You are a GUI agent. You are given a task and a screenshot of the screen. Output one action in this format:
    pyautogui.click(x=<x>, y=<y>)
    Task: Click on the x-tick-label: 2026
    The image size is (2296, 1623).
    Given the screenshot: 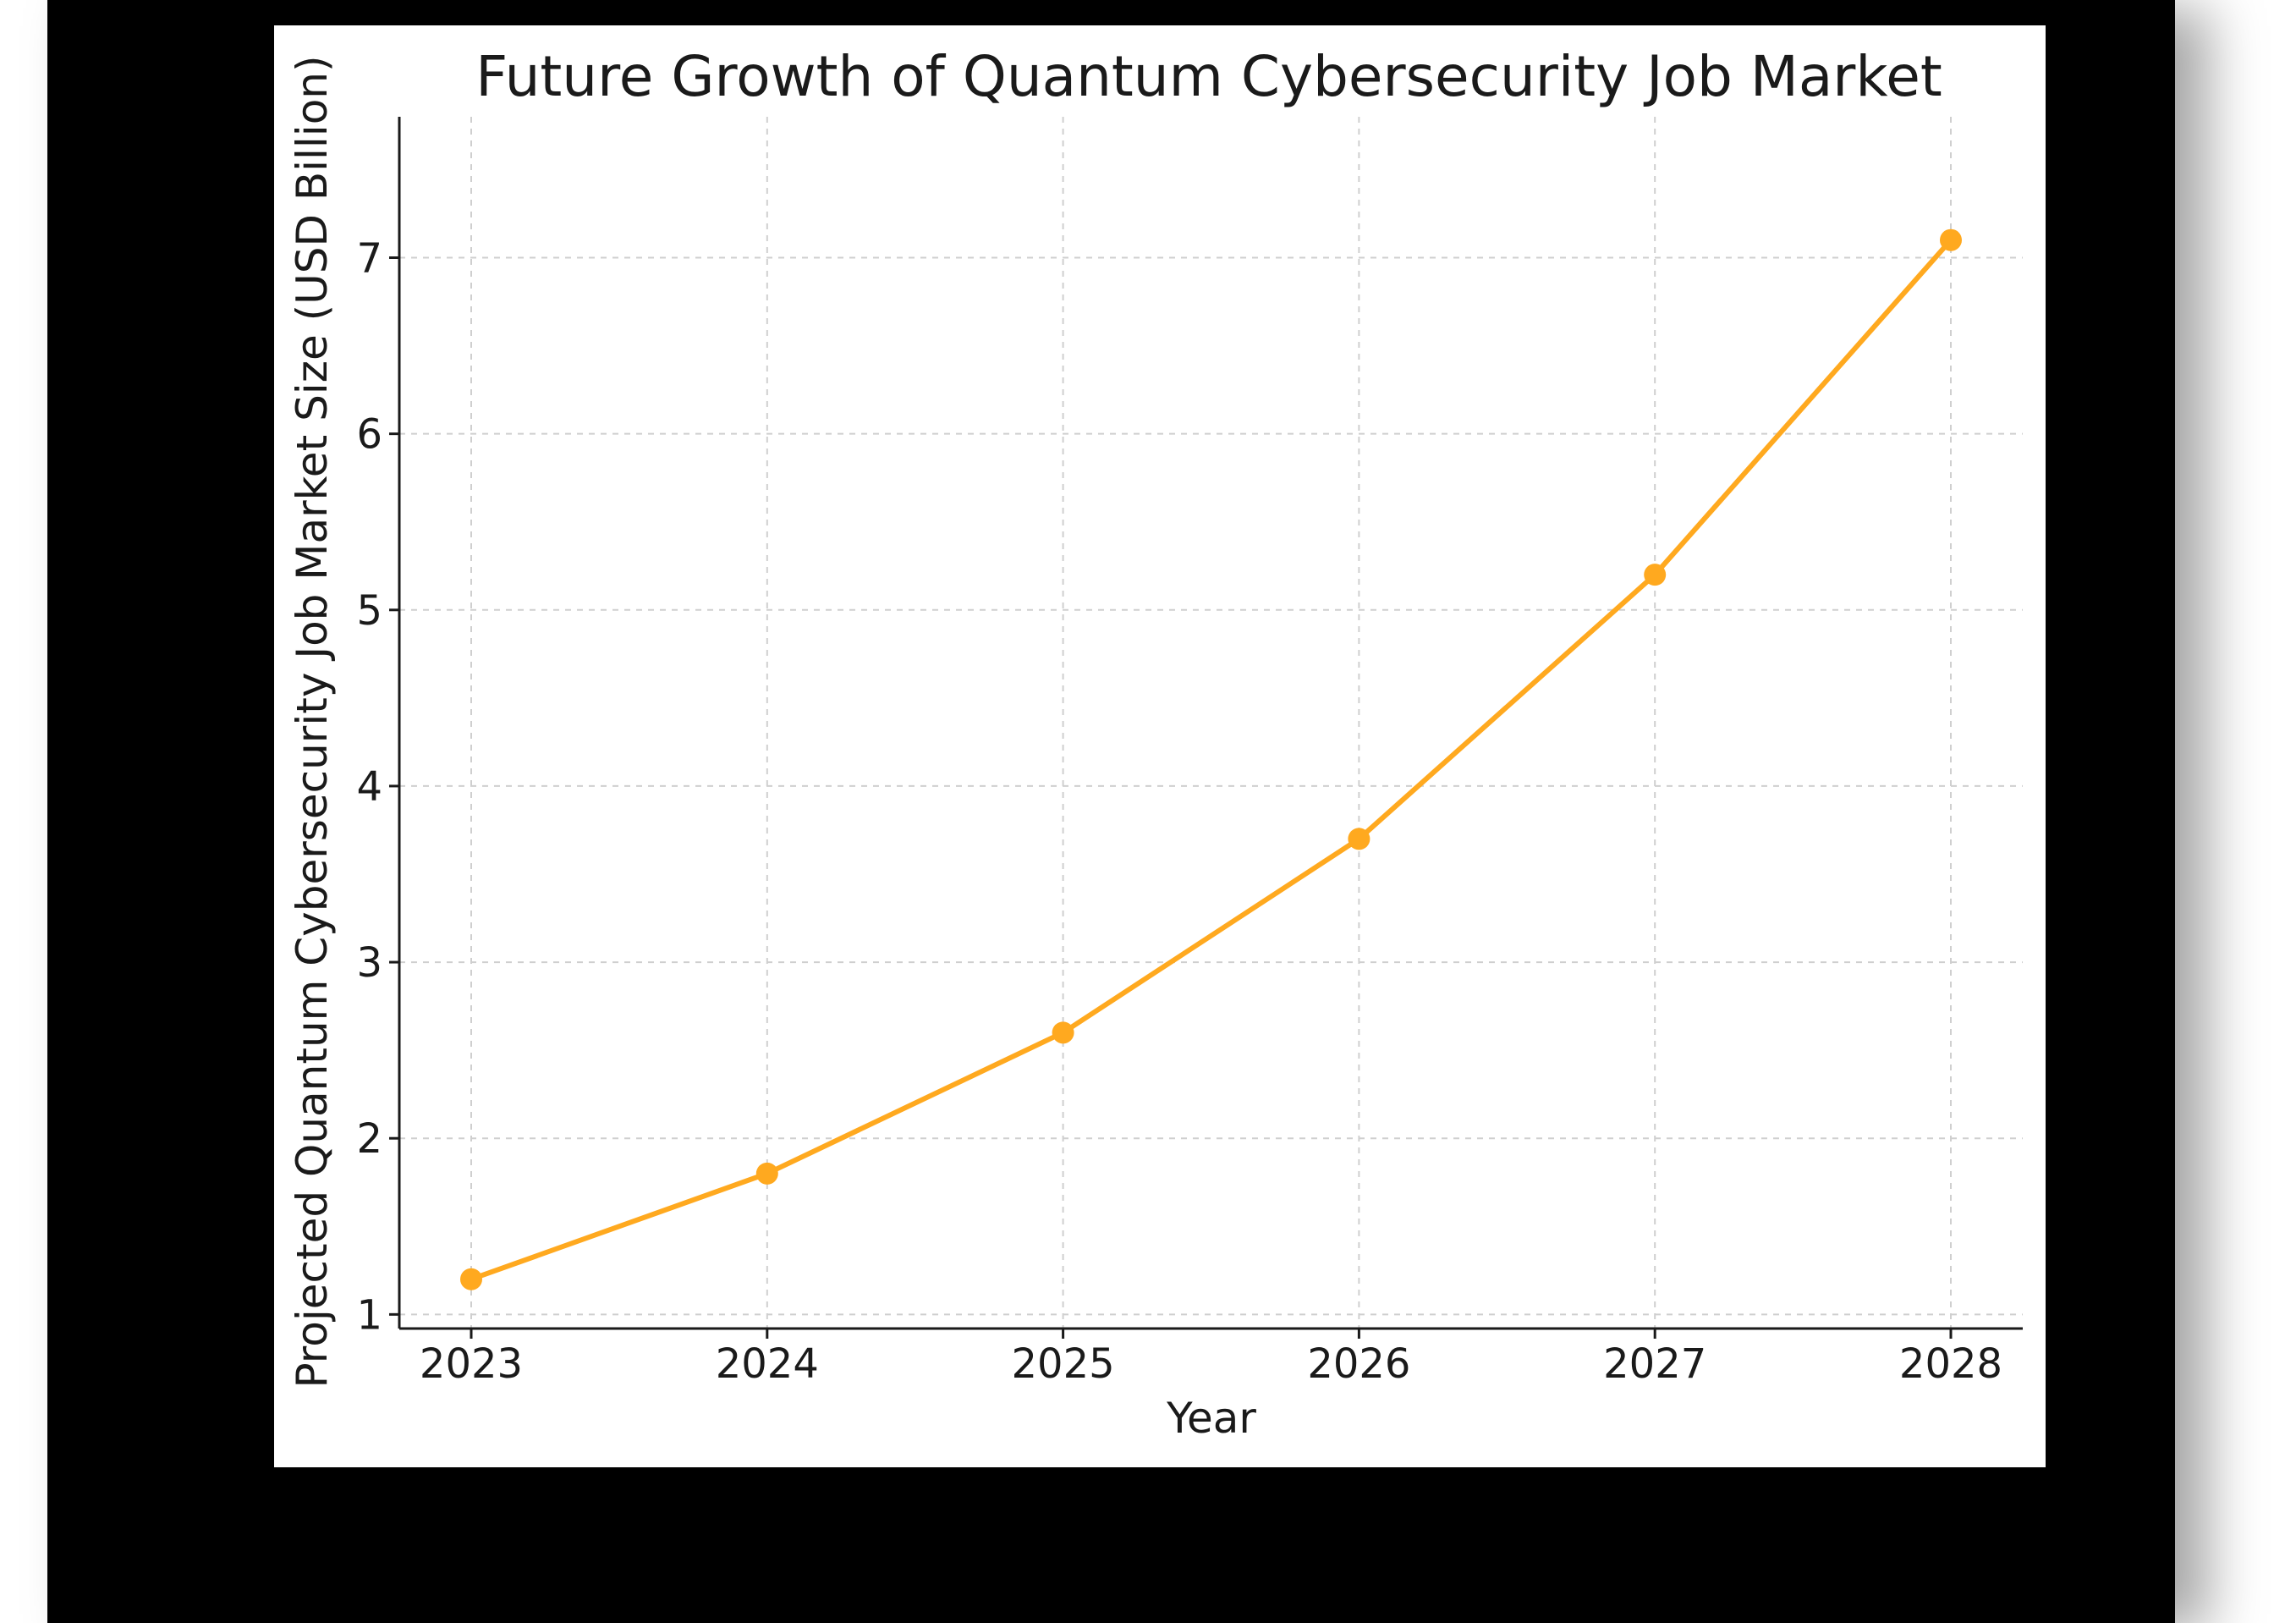 What is the action you would take?
    pyautogui.click(x=1358, y=1364)
    